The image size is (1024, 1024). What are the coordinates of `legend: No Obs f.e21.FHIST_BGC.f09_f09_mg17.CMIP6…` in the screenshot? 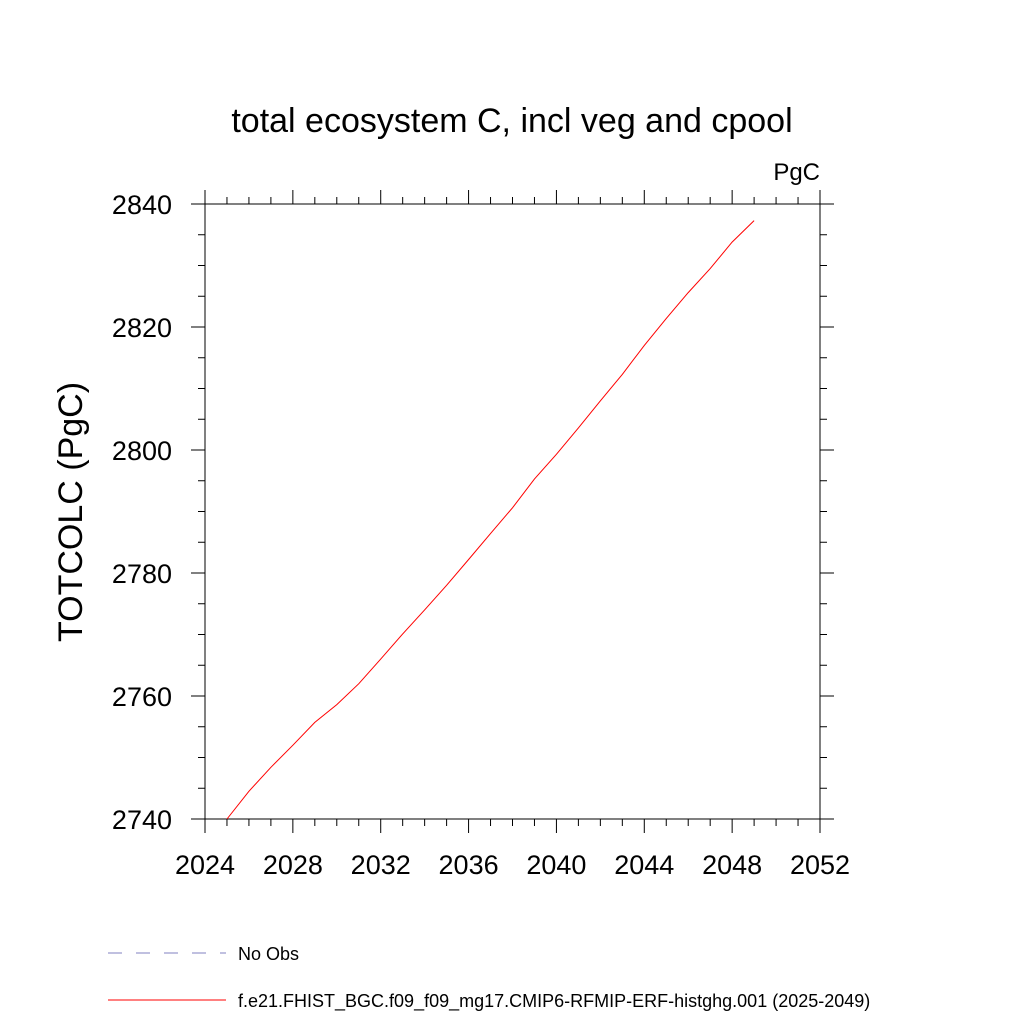 It's located at (489, 978).